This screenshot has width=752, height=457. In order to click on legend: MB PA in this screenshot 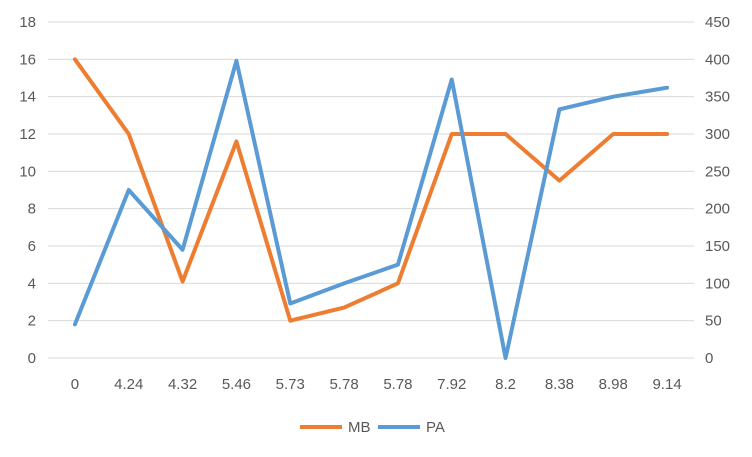, I will do `click(372, 427)`.